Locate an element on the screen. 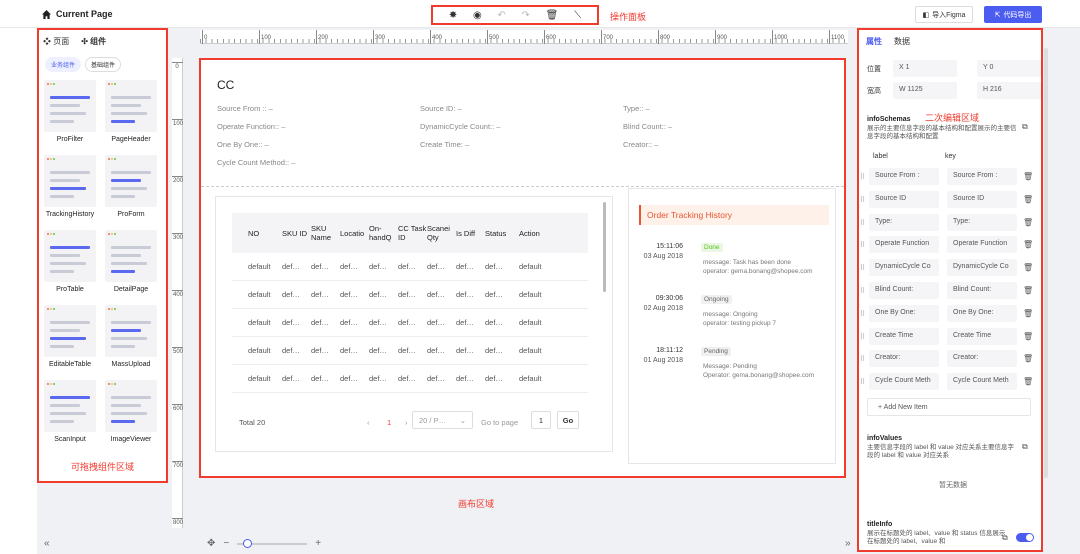 The image size is (1080, 554). component-card: PageHeader is located at coordinates (131, 117).